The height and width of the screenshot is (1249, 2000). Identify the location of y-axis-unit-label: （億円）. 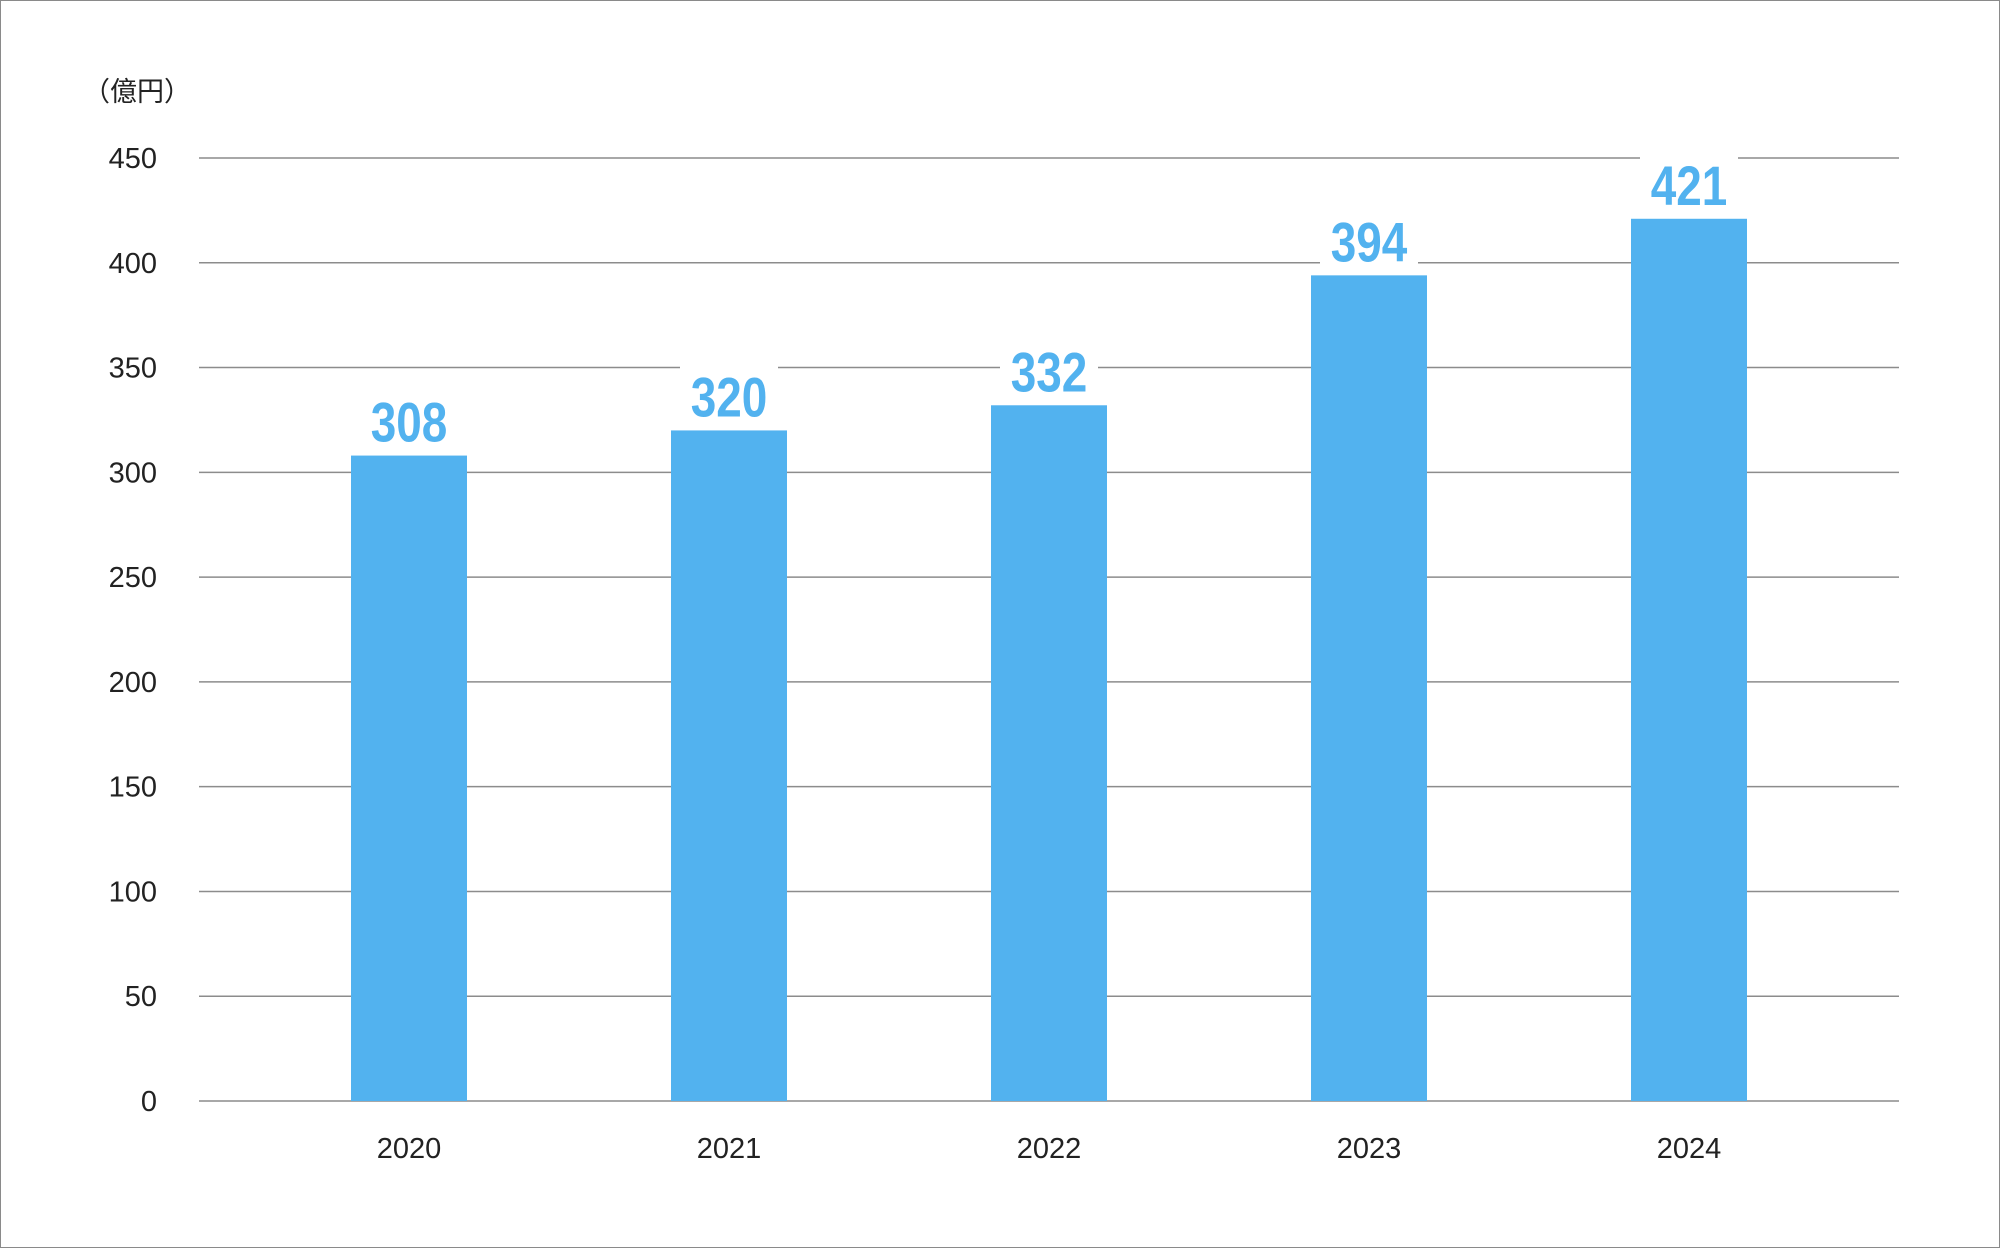
(137, 92).